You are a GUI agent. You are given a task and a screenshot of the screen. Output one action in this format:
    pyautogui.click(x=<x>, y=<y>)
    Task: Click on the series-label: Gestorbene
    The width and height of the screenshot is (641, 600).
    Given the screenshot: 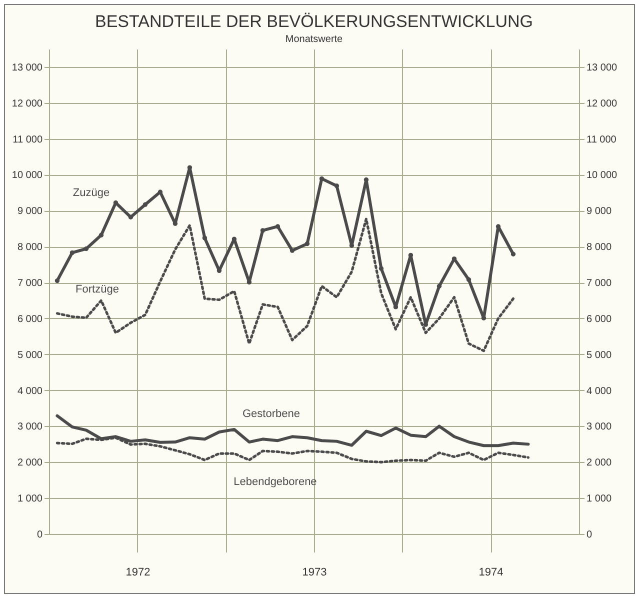 What is the action you would take?
    pyautogui.click(x=271, y=414)
    